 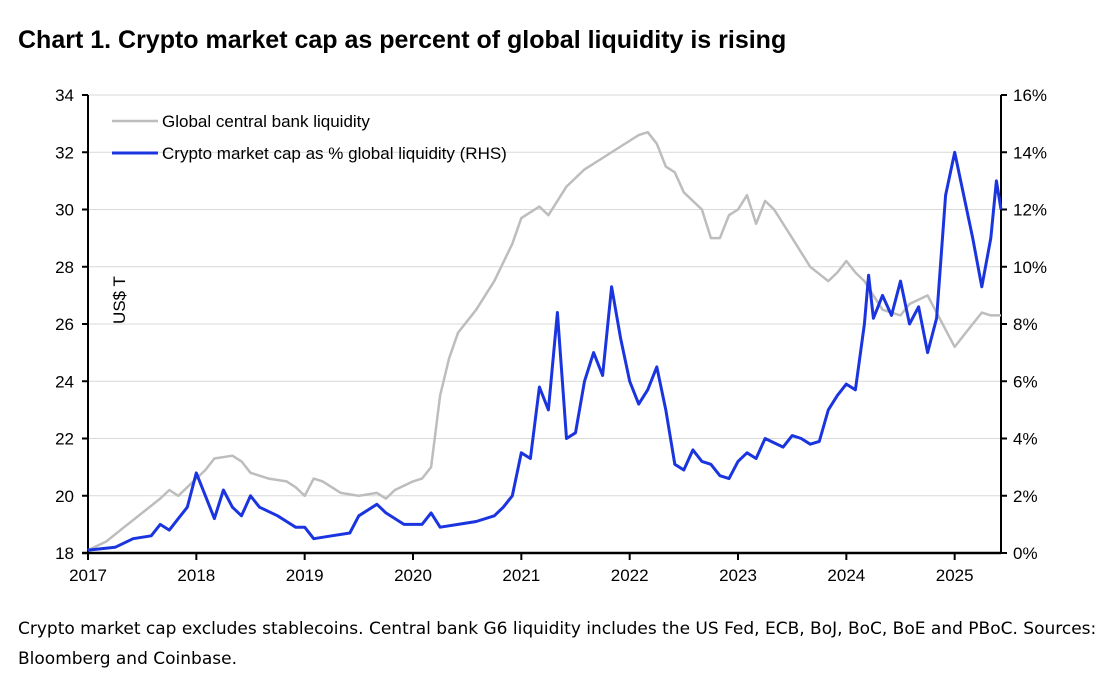 I want to click on y2-tick-label: 0%, so click(x=1025, y=553).